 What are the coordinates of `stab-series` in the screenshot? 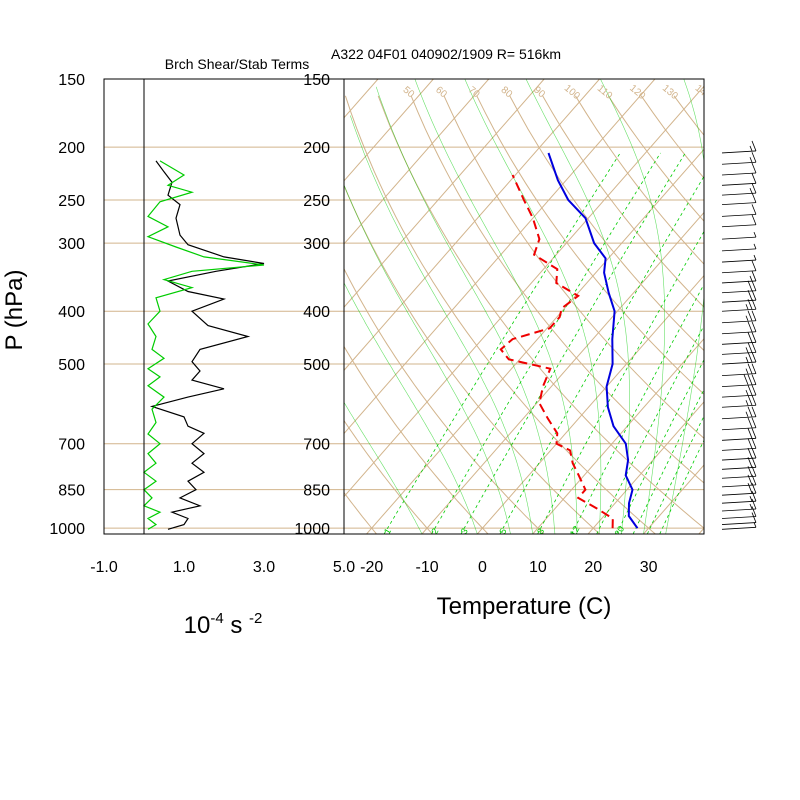 It's located at (203, 345).